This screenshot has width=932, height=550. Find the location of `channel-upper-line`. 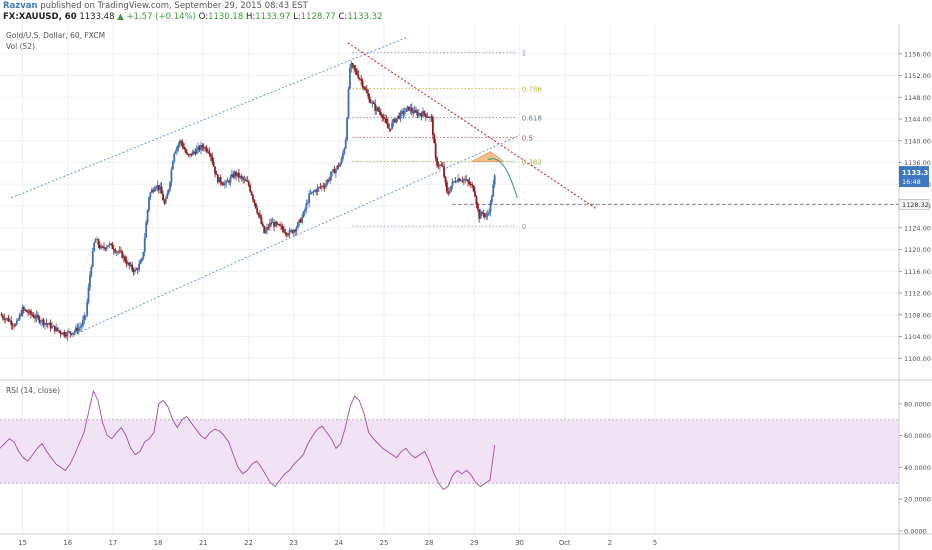

channel-upper-line is located at coordinates (209, 118).